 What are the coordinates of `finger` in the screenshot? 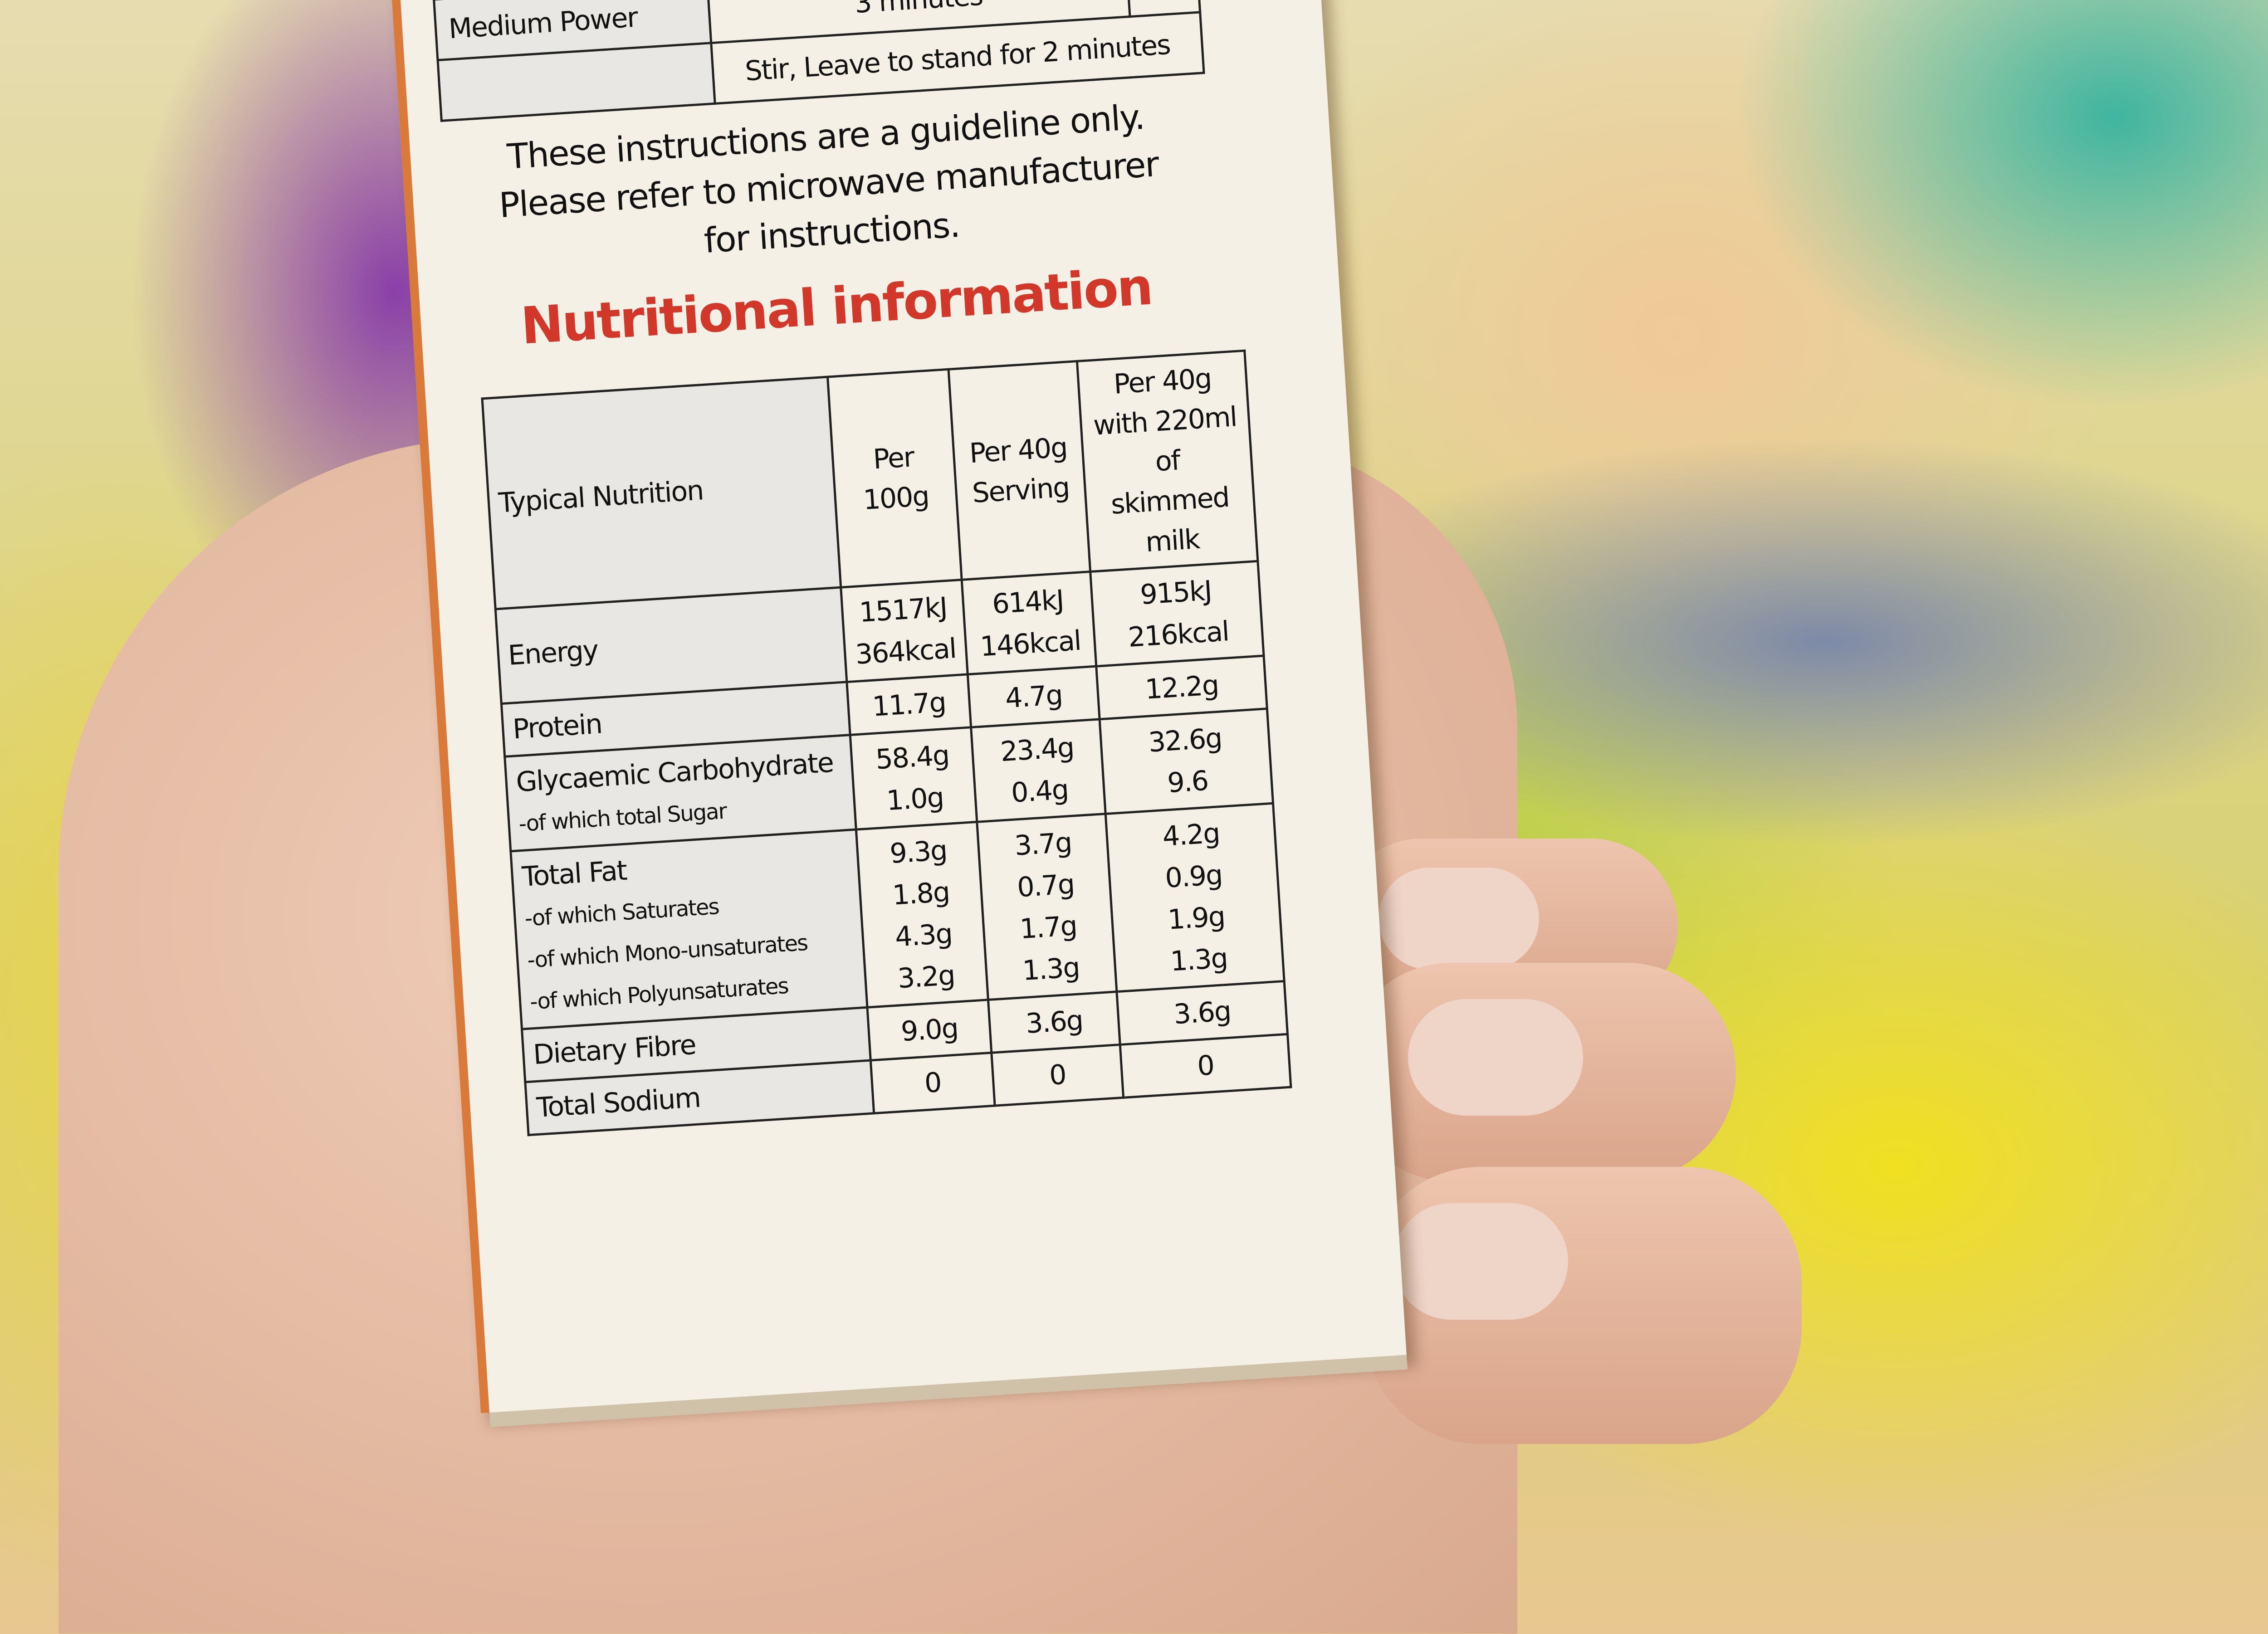 It's located at (1539, 1072).